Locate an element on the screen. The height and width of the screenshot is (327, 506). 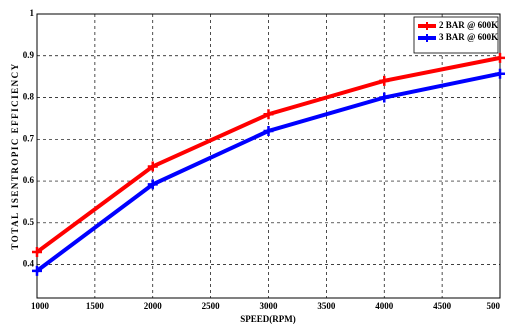
x-tick-label: 4000 is located at coordinates (384, 306).